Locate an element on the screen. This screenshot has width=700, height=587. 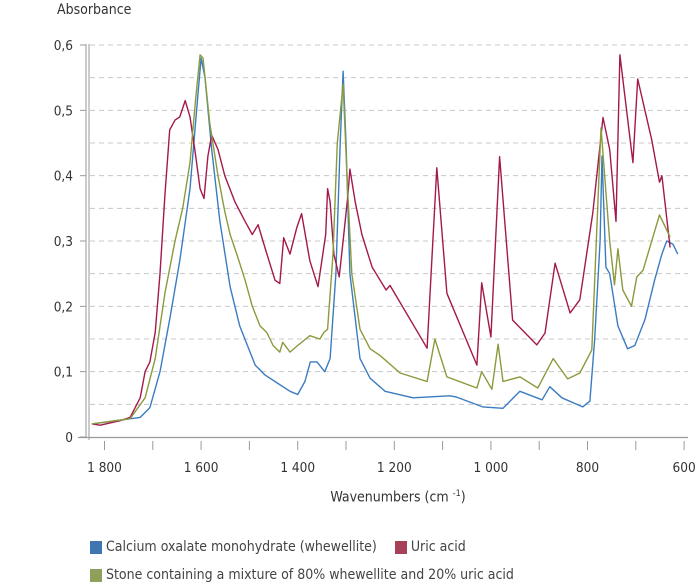
x-tick-label: 1 400 is located at coordinates (297, 468).